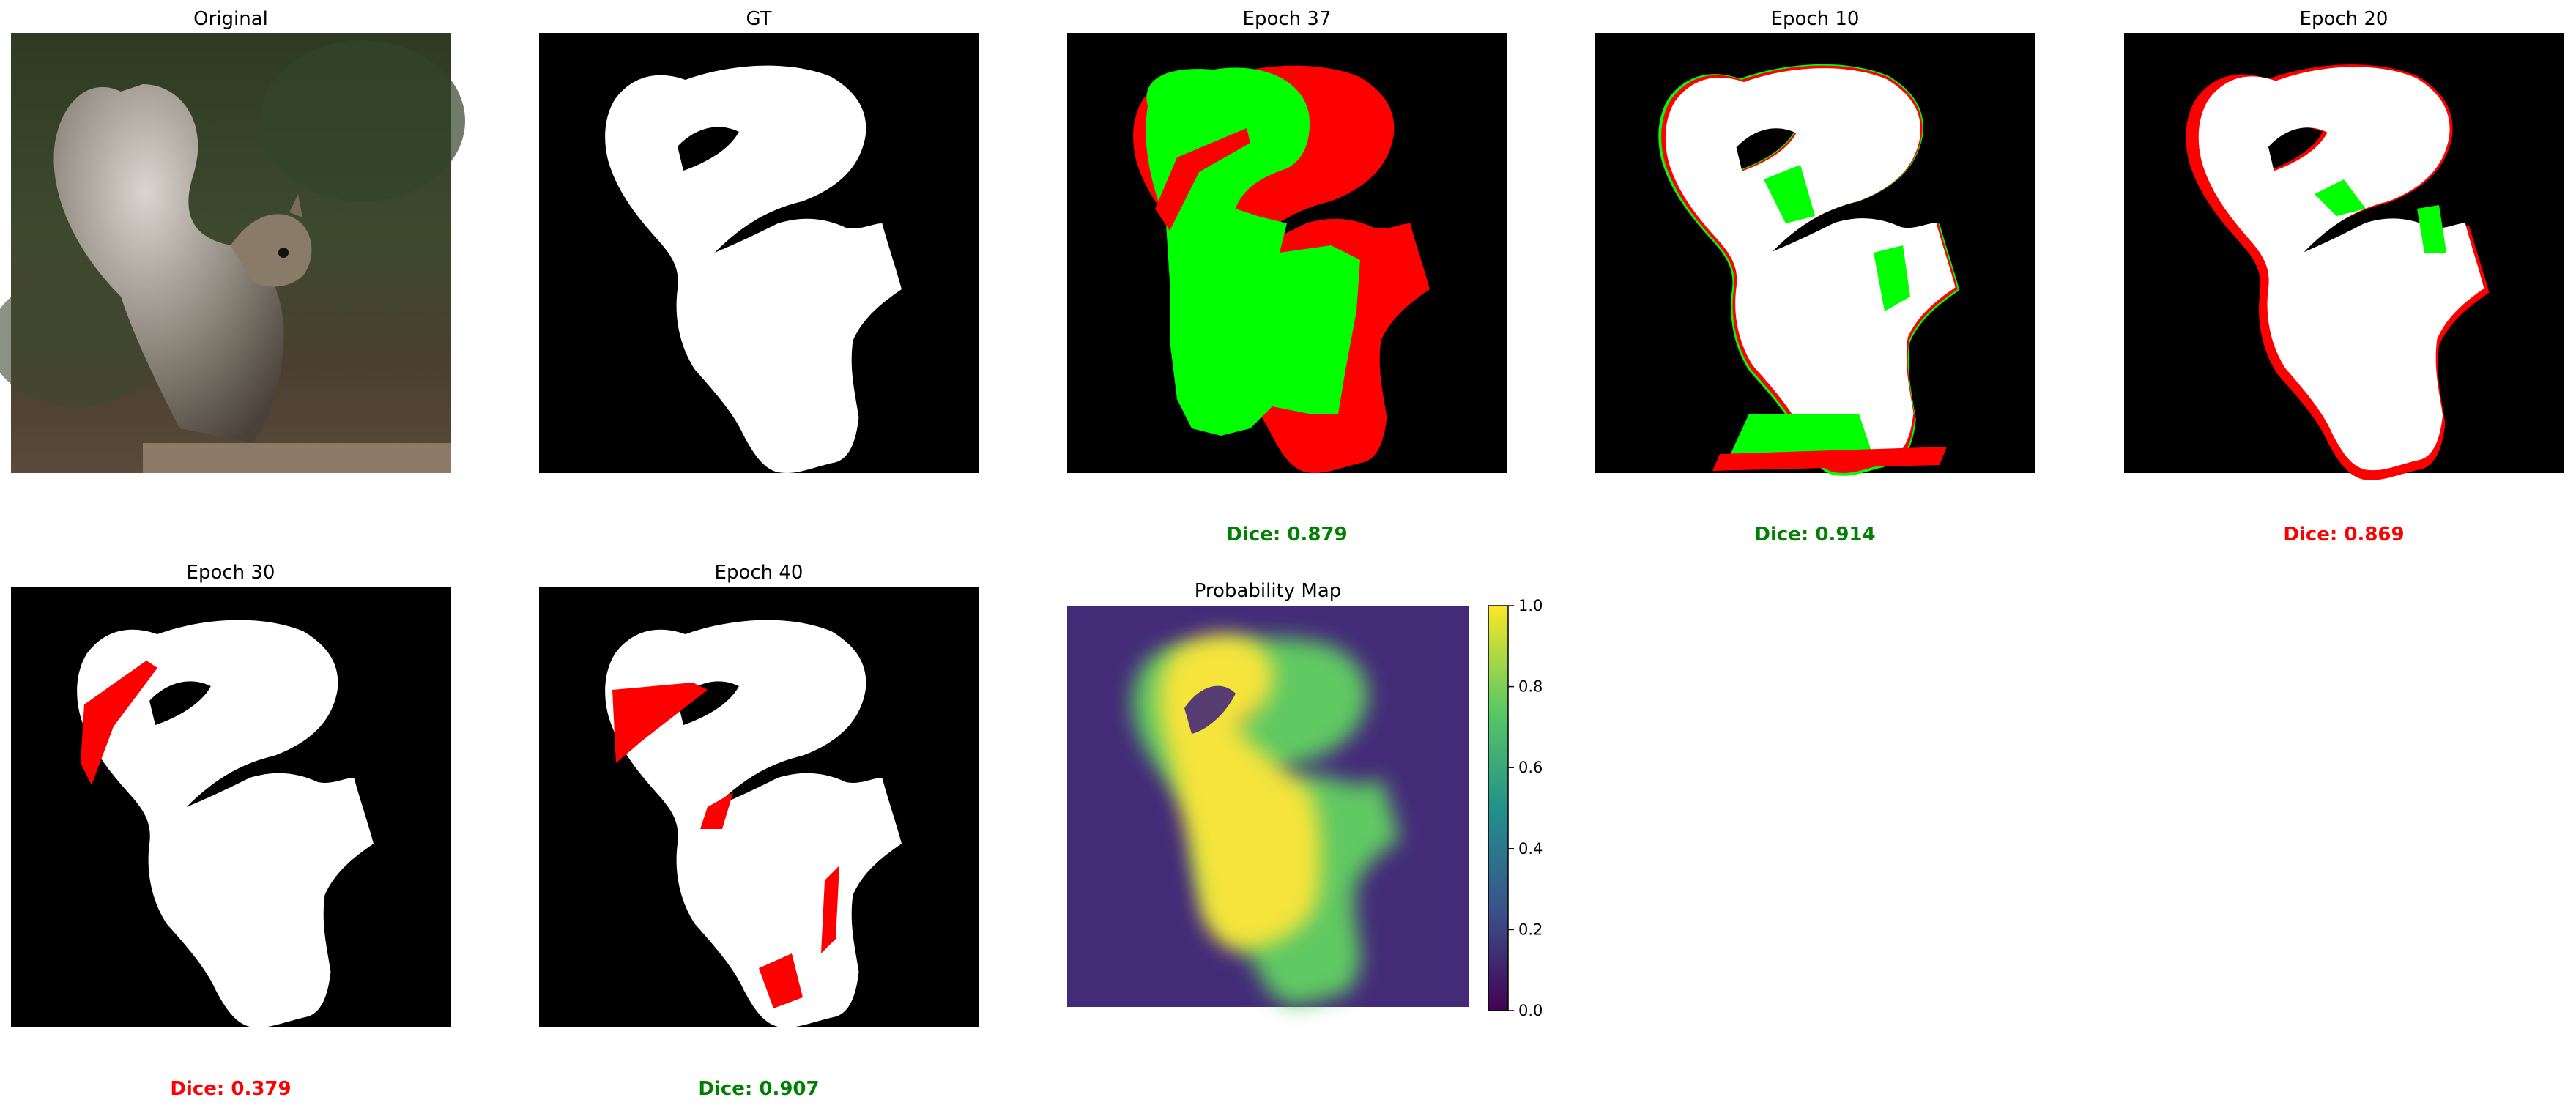 The width and height of the screenshot is (2576, 1108). Describe the element at coordinates (2344, 19) in the screenshot. I see `panel-title-epoch20: Epoch 20` at that location.